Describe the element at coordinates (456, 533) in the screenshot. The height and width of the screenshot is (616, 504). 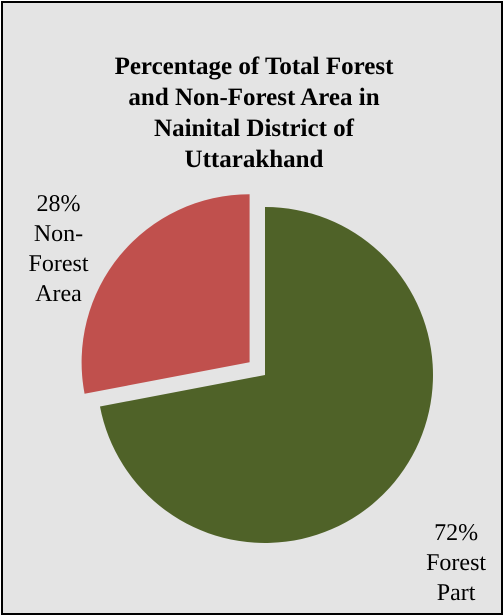
I see `data-label: 72%` at that location.